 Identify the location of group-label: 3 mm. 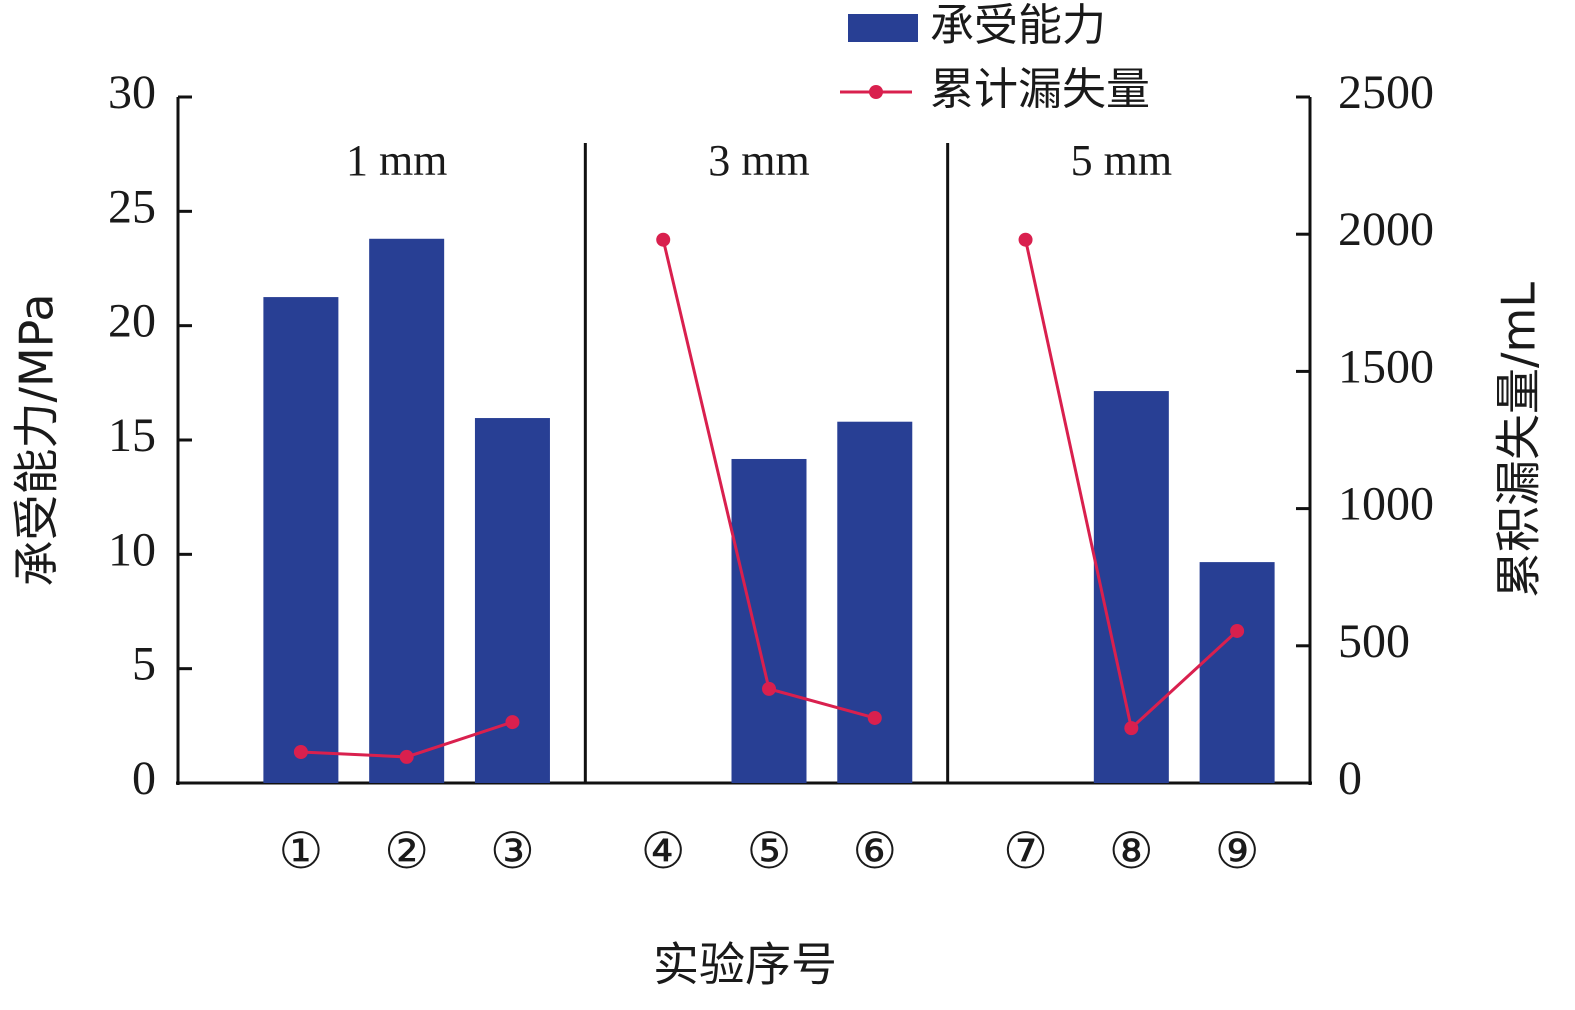
(758, 160).